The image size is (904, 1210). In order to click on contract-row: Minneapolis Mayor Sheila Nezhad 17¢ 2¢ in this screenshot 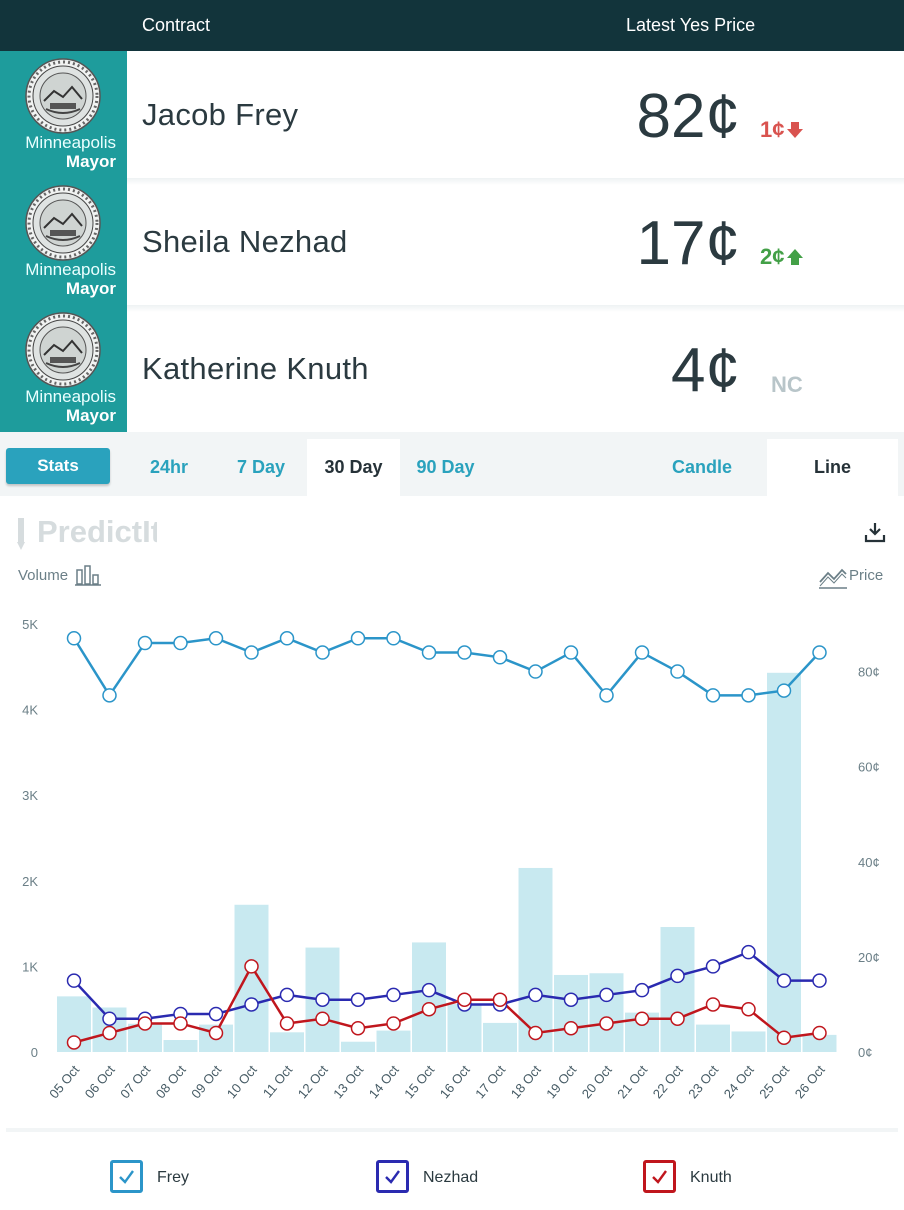, I will do `click(452, 241)`.